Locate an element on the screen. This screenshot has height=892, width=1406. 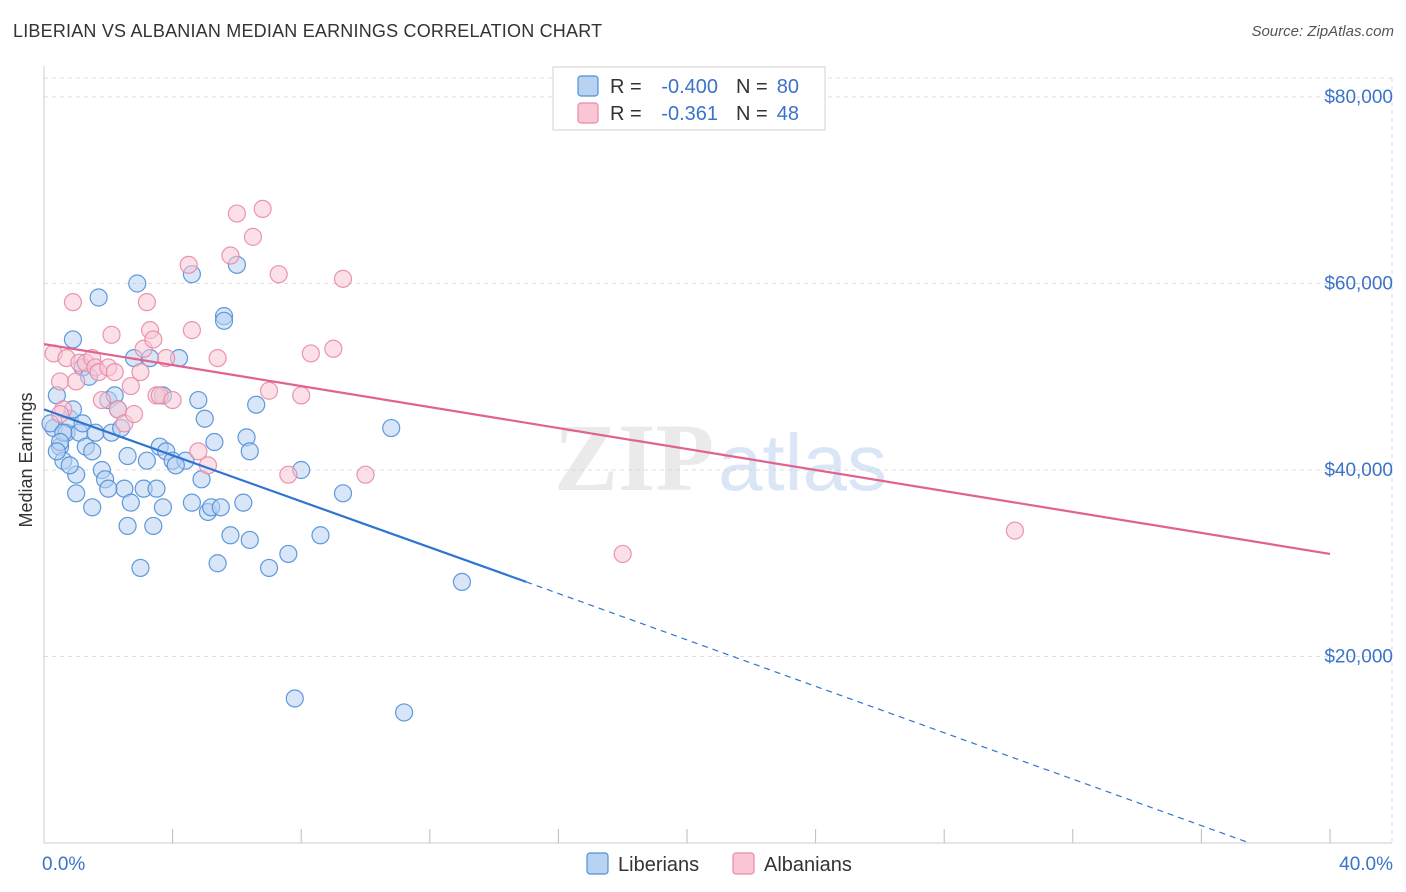
stats-n-value: 80 is located at coordinates (788, 87).